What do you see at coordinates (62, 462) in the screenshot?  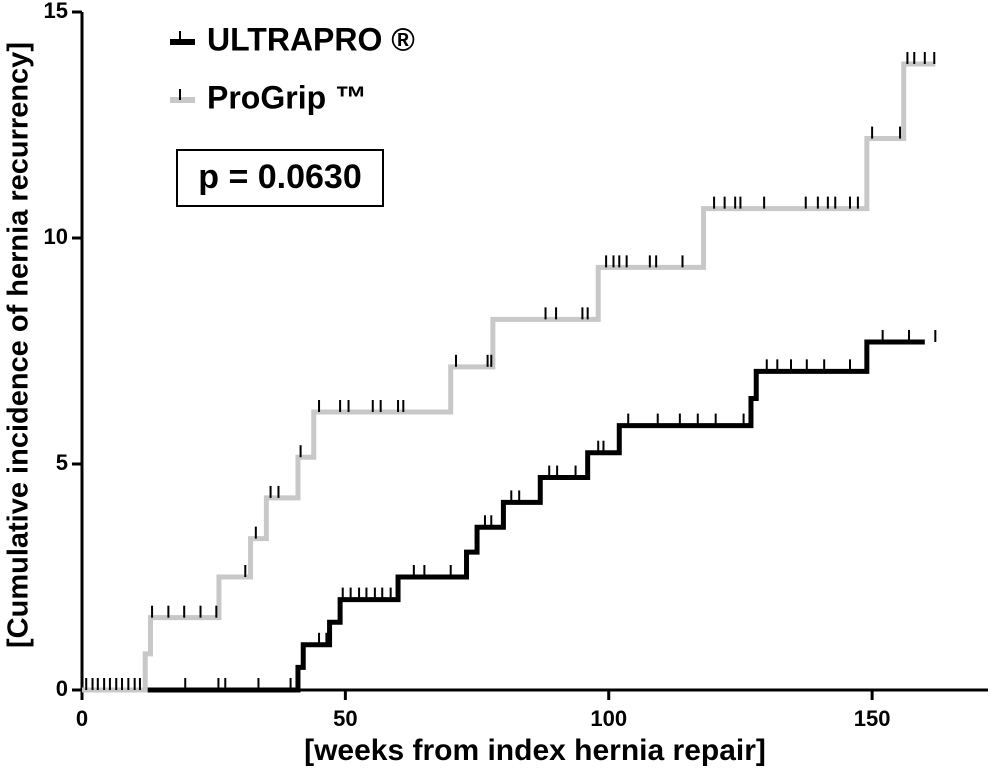 I see `y-tick-label: 5` at bounding box center [62, 462].